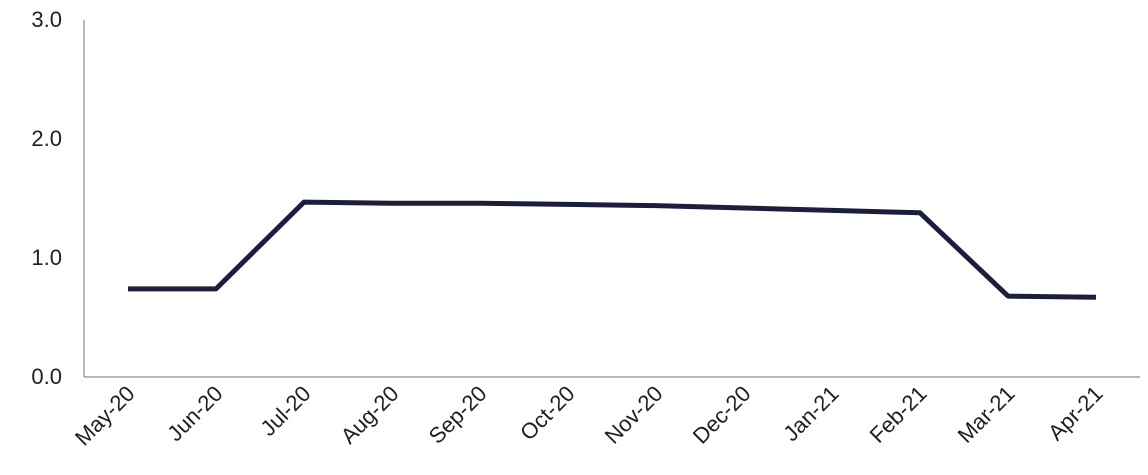 This screenshot has width=1148, height=475. I want to click on x-tick-label: Apr-21, so click(1075, 413).